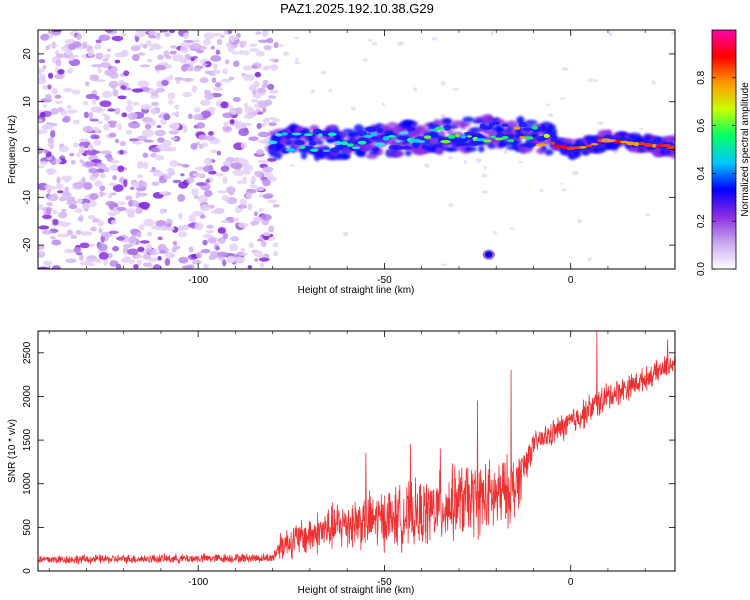  What do you see at coordinates (356, 290) in the screenshot?
I see `spectrogram-xlabel: Height of straight line (km)` at bounding box center [356, 290].